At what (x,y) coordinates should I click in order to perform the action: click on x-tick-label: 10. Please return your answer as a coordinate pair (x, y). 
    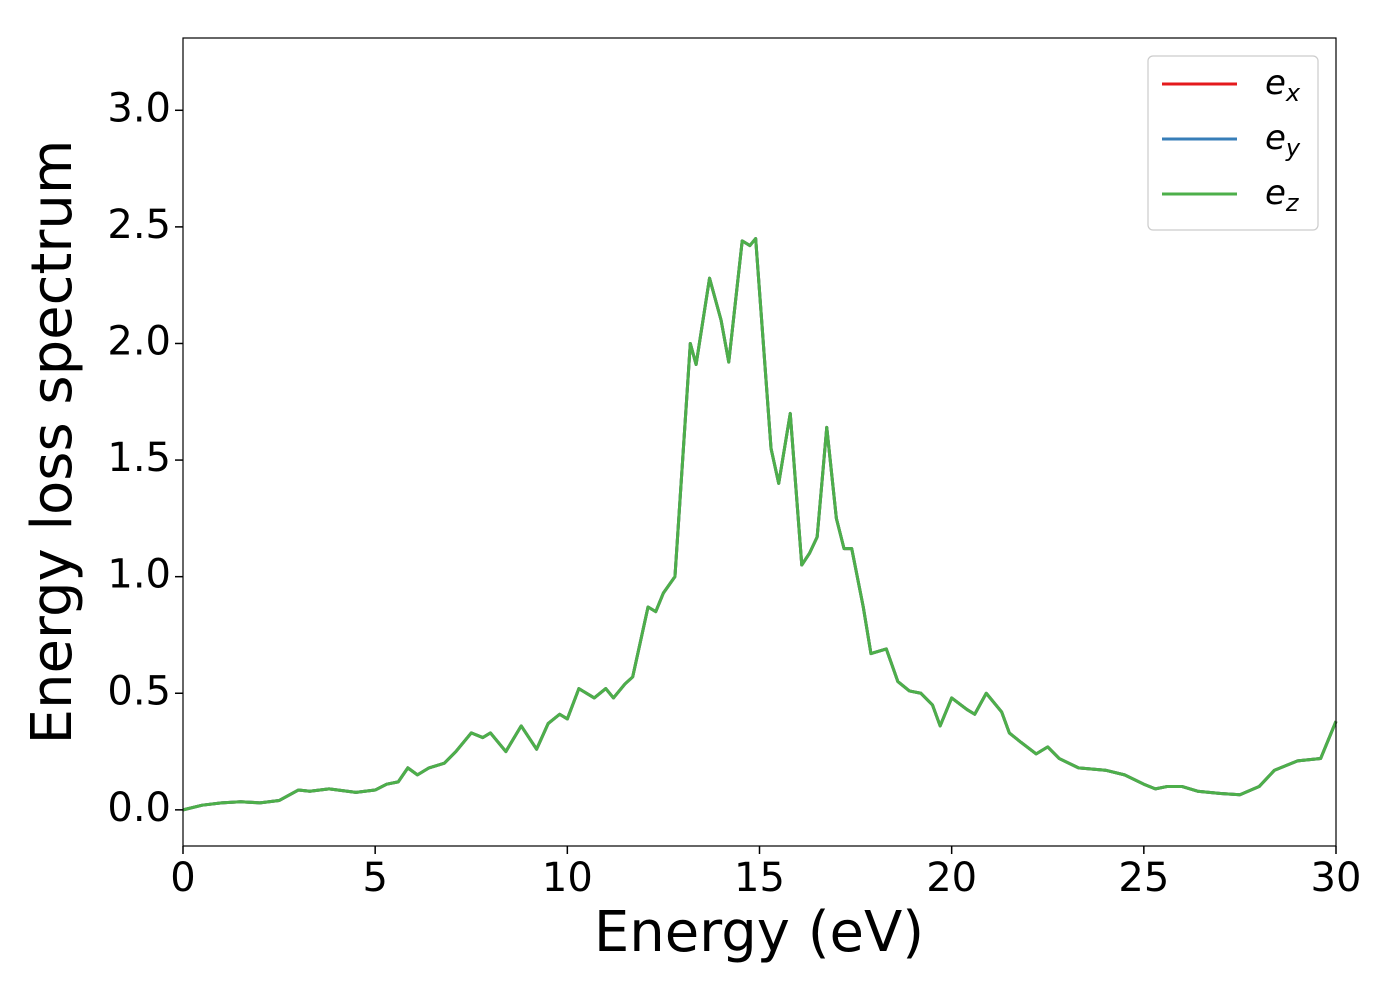
    Looking at the image, I should click on (567, 878).